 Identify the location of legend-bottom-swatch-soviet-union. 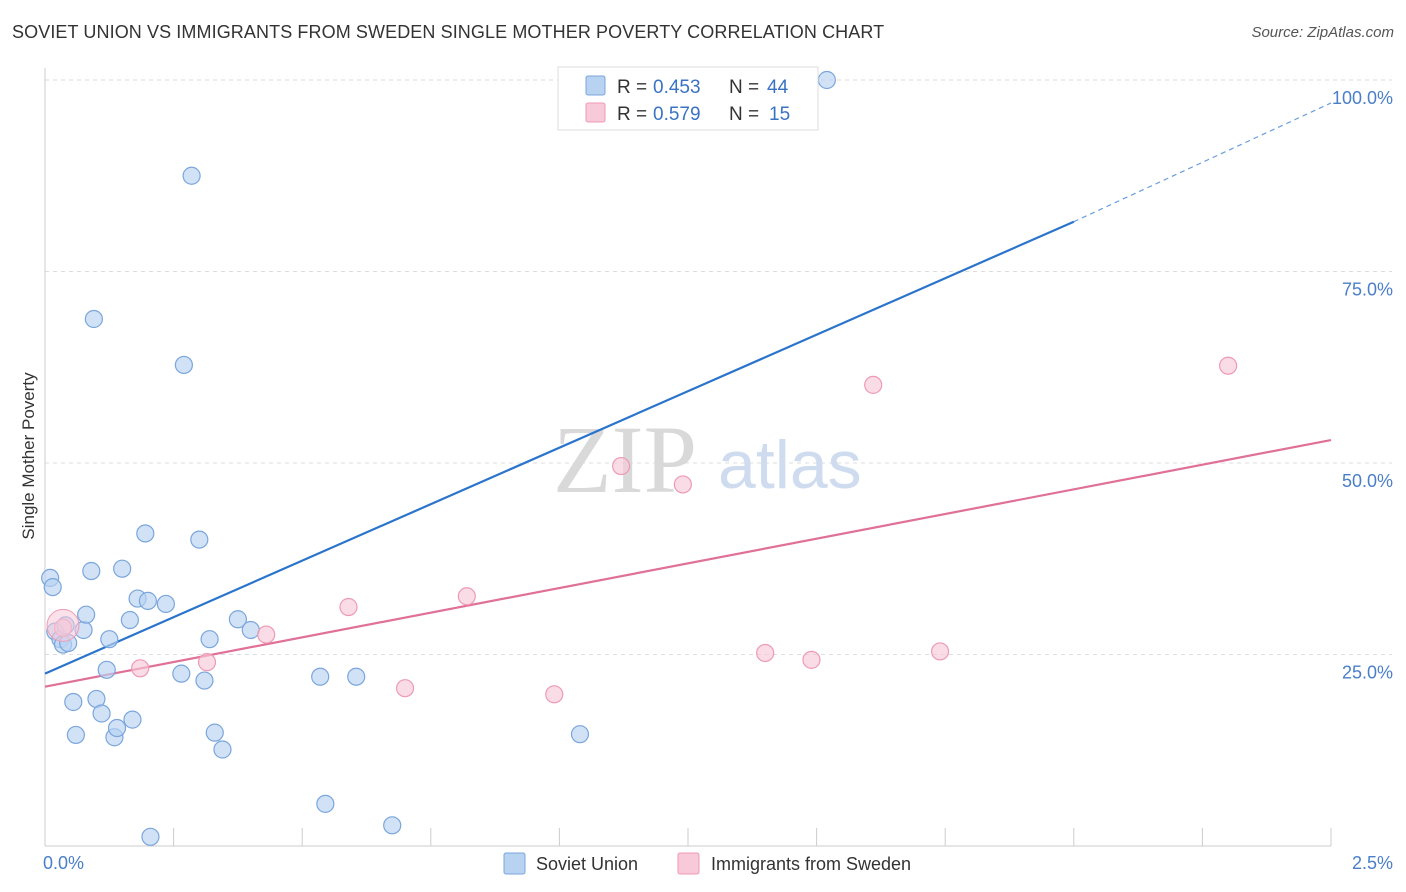
(514, 863).